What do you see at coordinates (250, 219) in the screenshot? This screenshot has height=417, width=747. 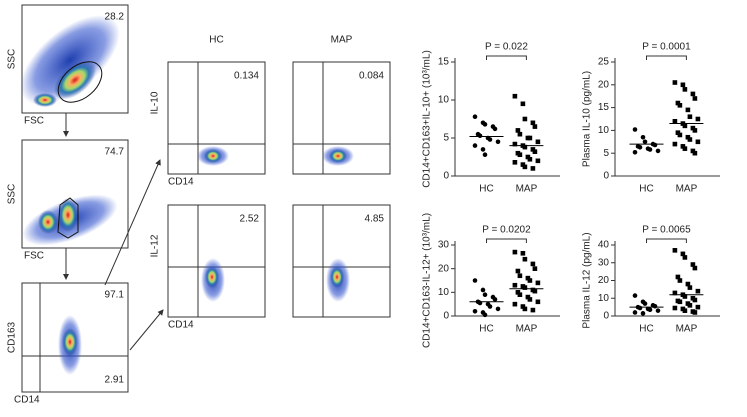 I see `gate-value: 2.52` at bounding box center [250, 219].